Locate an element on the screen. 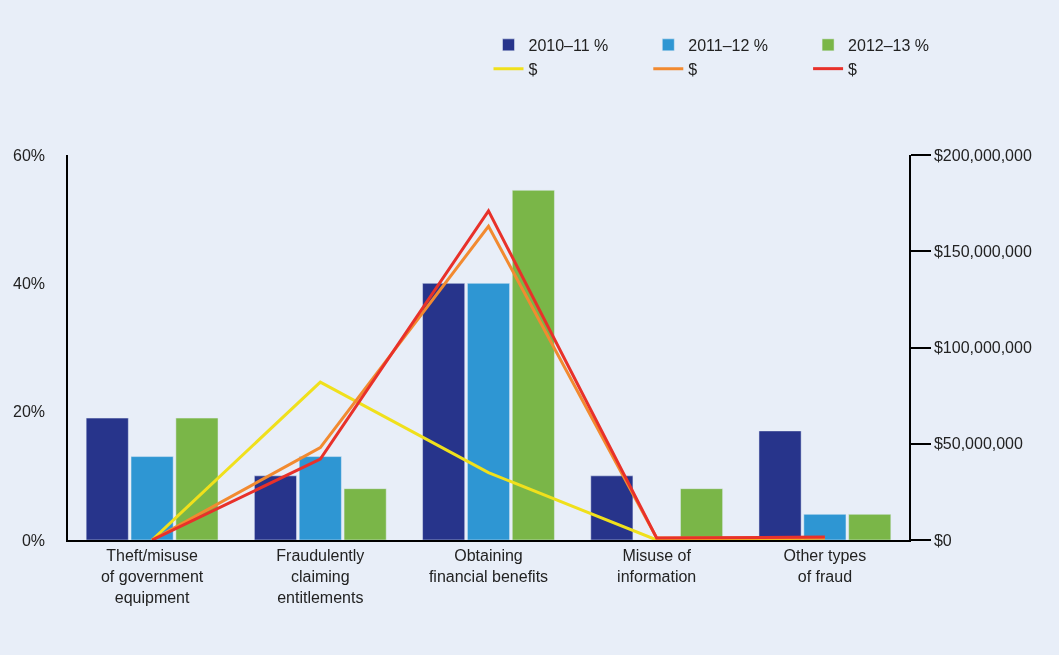  x-tick-label: Fraudulently claiming entitlements is located at coordinates (320, 576).